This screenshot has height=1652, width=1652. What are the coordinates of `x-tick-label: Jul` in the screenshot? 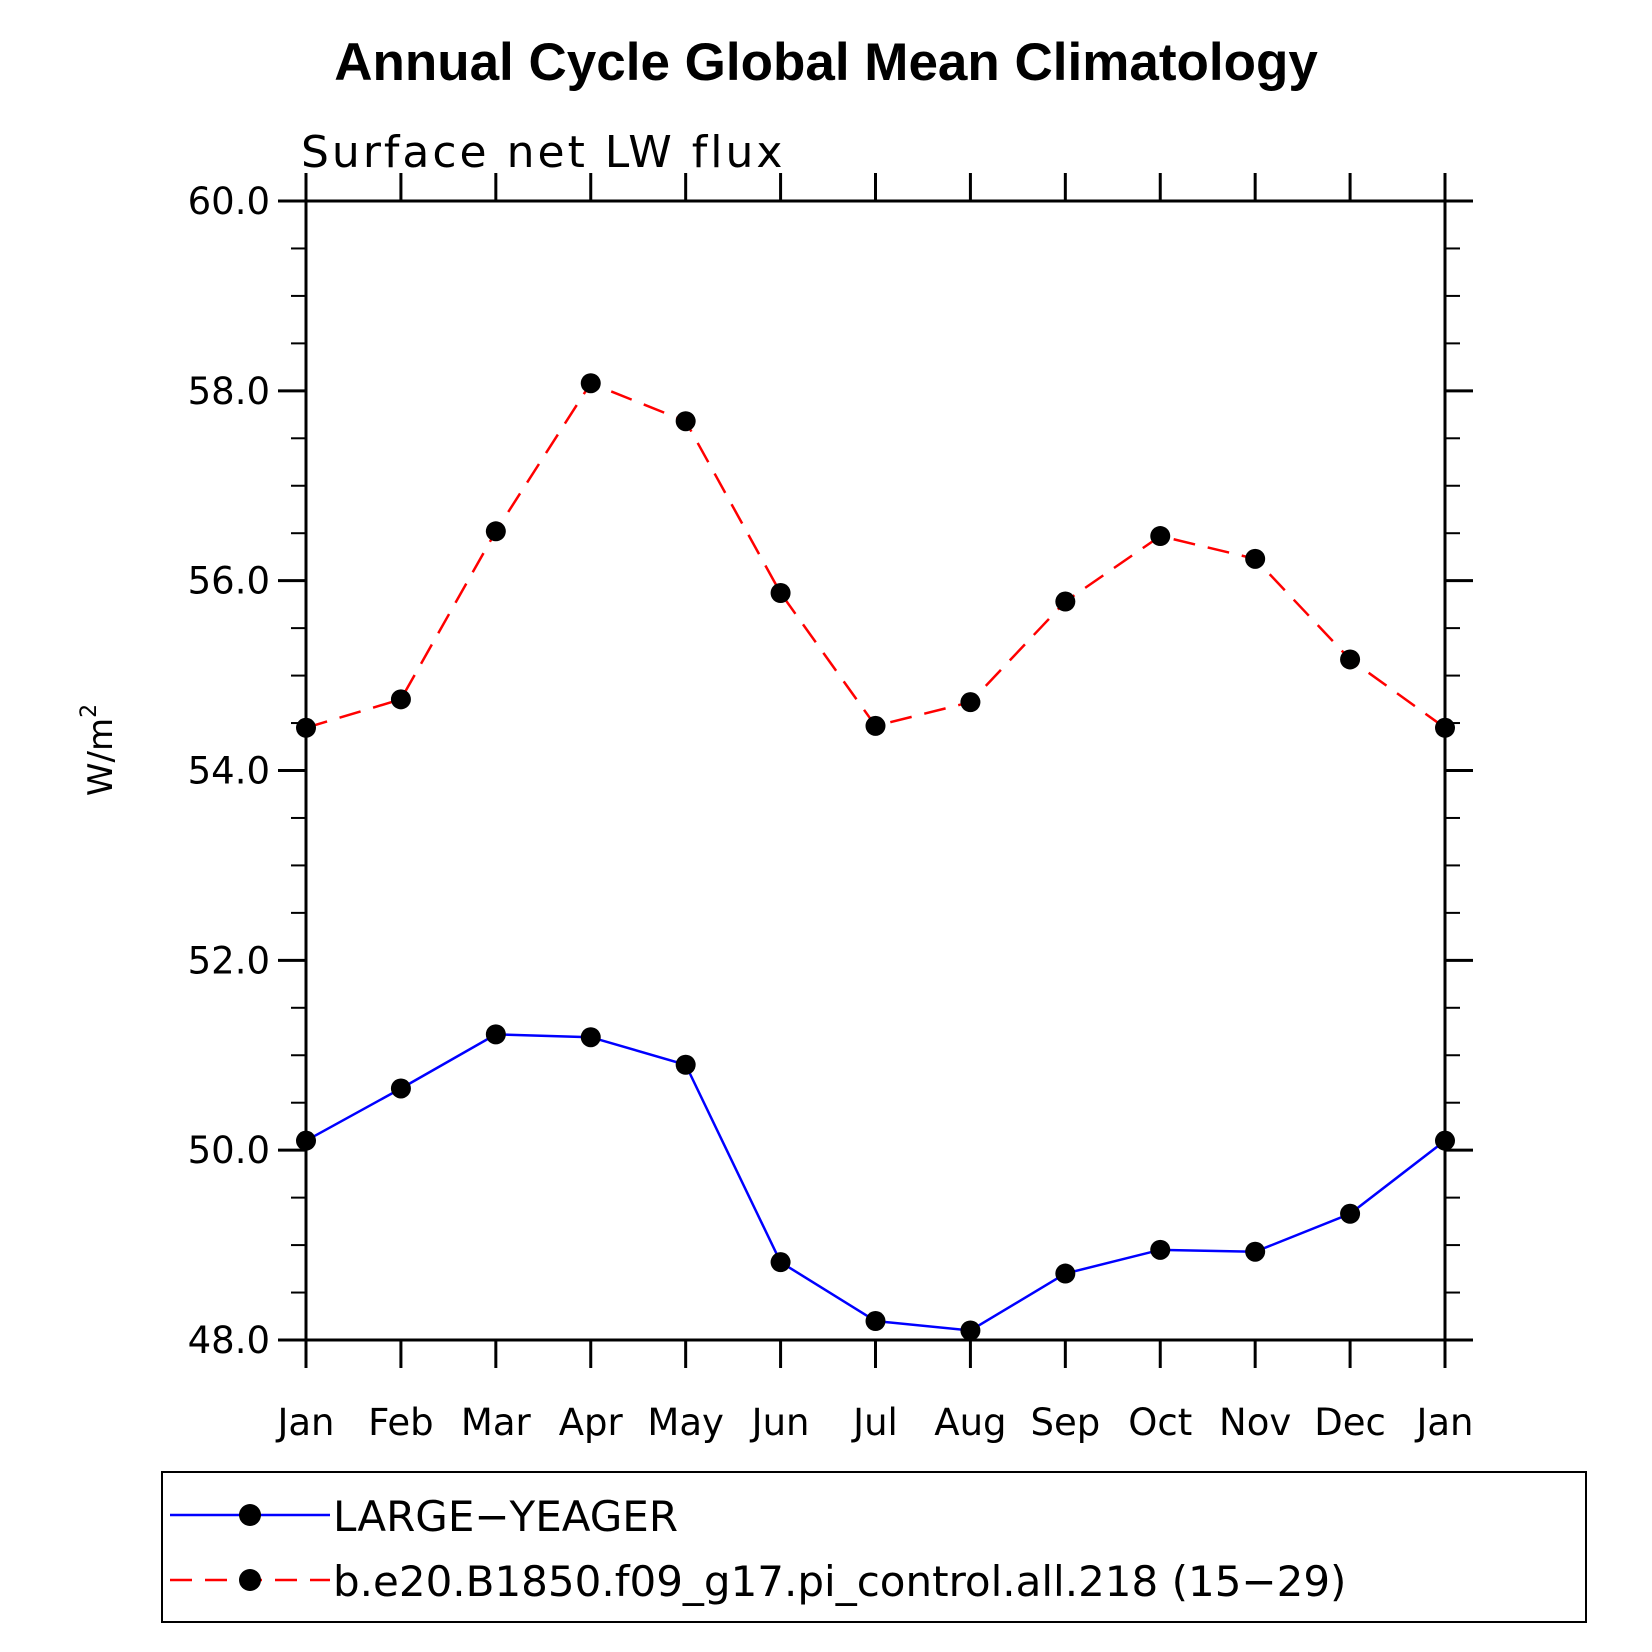 It's located at (874, 1422).